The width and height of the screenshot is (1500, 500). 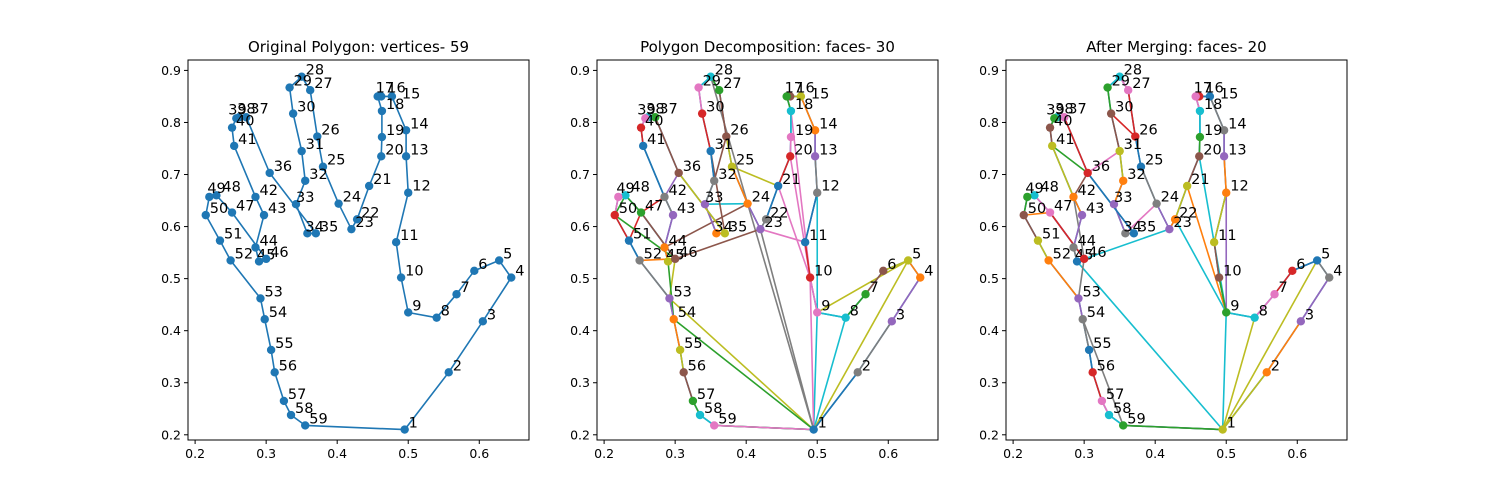 I want to click on vertex-label: 6, so click(x=891, y=265).